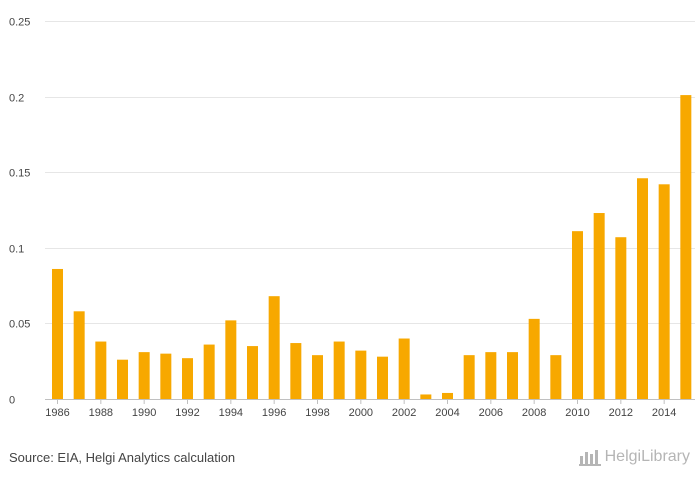  Describe the element at coordinates (664, 413) in the screenshot. I see `x-tick-label: 2014` at that location.